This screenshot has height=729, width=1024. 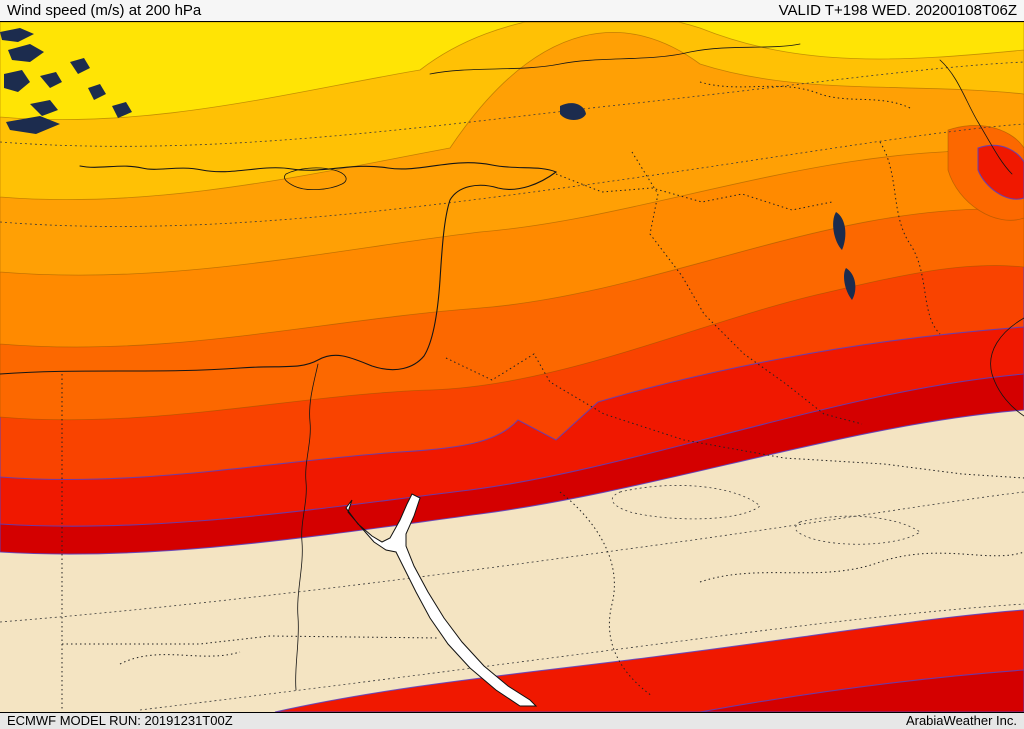 I want to click on lake-urmia, so click(x=839, y=231).